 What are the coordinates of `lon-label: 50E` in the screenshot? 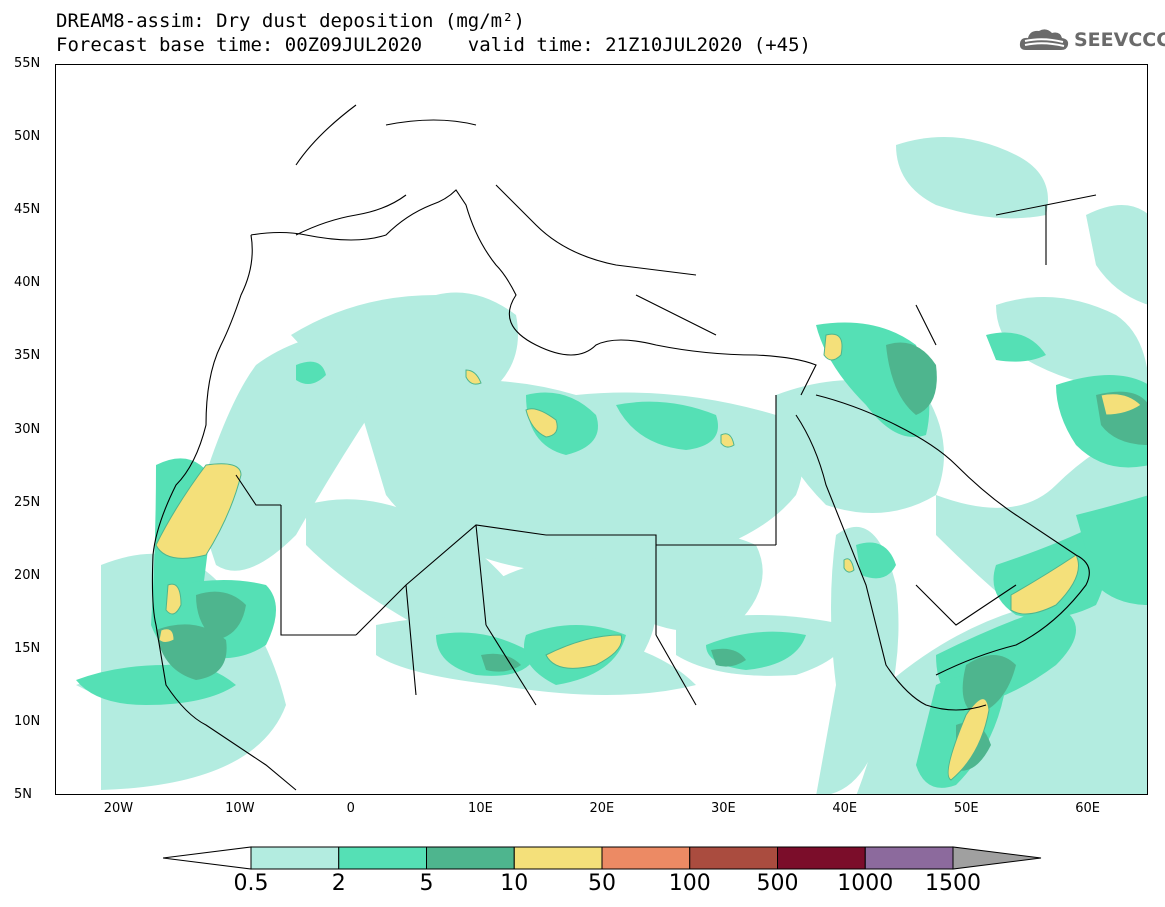 It's located at (966, 808).